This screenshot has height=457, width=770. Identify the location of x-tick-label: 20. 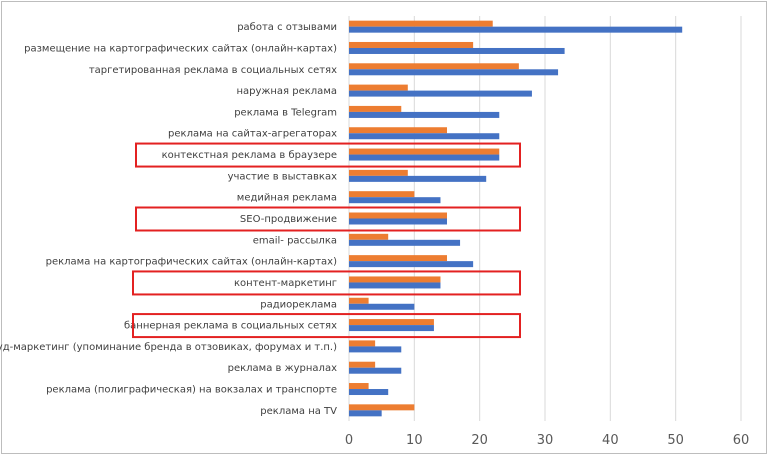
(479, 440).